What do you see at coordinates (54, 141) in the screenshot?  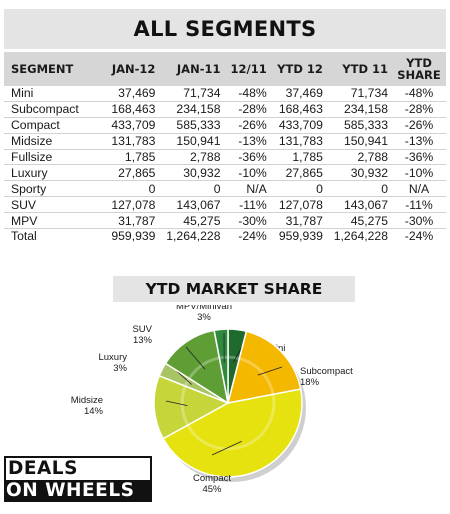 I see `segment-name-cell: Midsize` at bounding box center [54, 141].